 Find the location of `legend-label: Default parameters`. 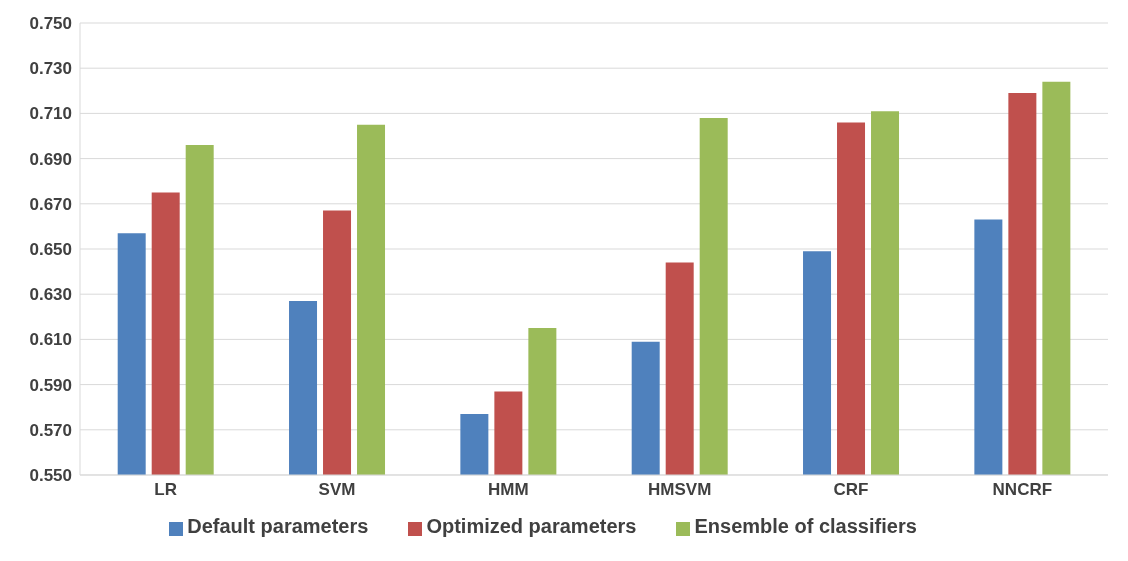

legend-label: Default parameters is located at coordinates (278, 526).